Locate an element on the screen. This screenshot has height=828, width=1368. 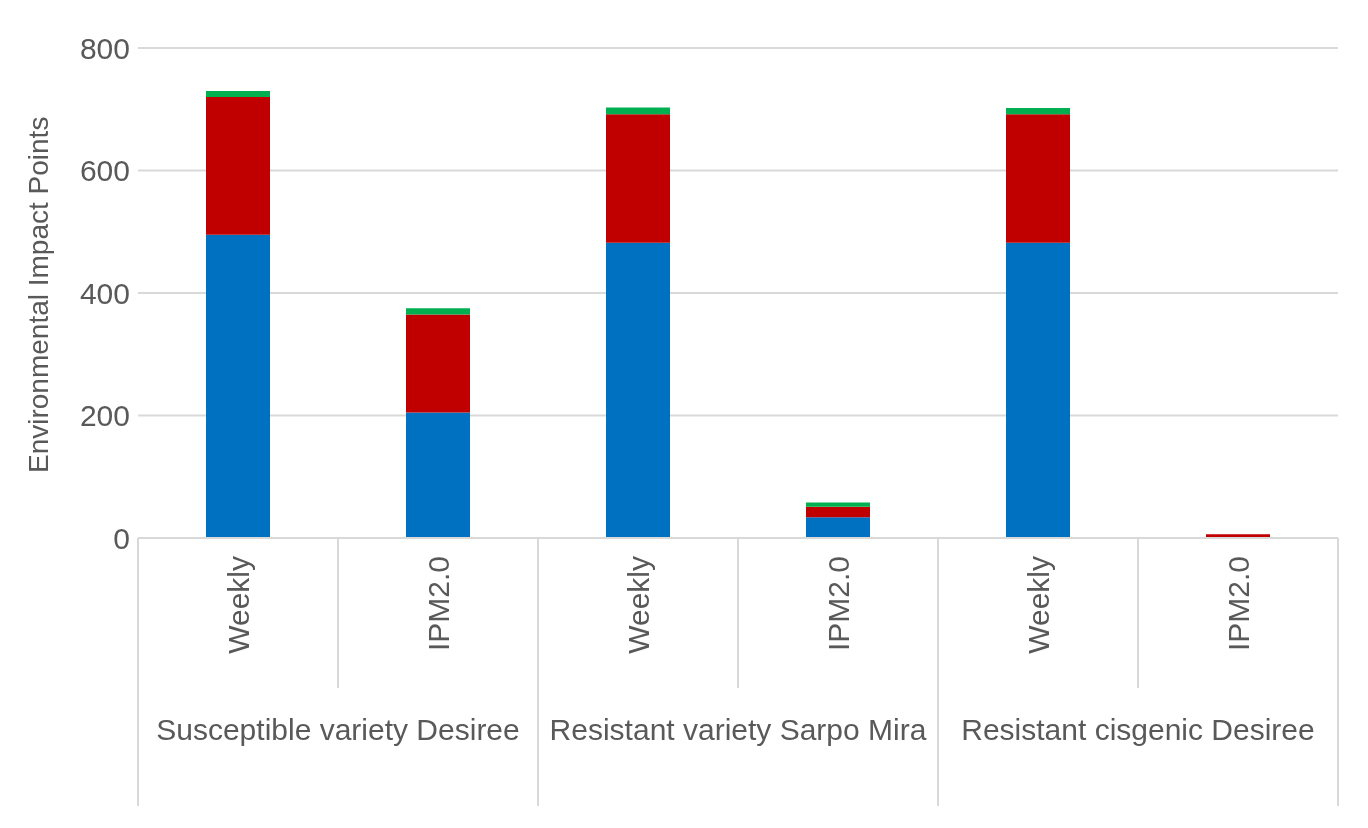
y-tick-label: 400 is located at coordinates (104, 293).